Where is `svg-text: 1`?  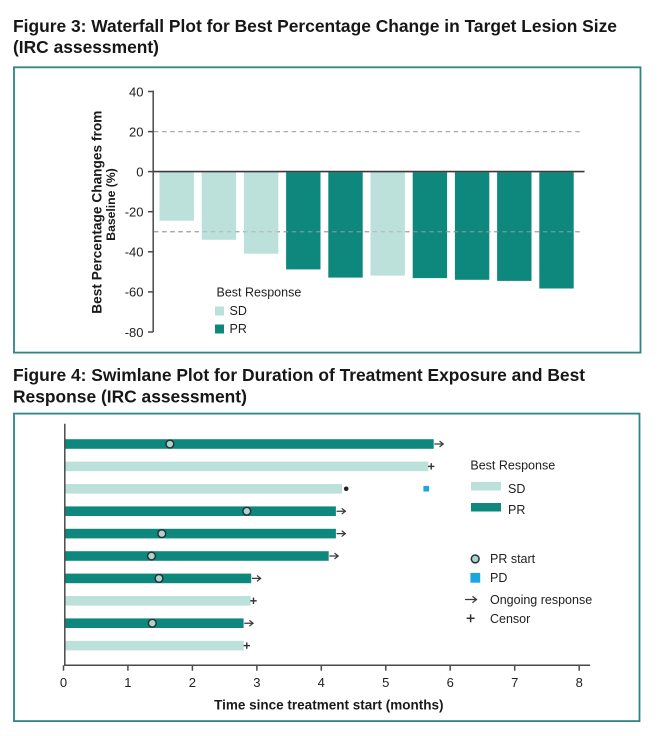 svg-text: 1 is located at coordinates (127, 682).